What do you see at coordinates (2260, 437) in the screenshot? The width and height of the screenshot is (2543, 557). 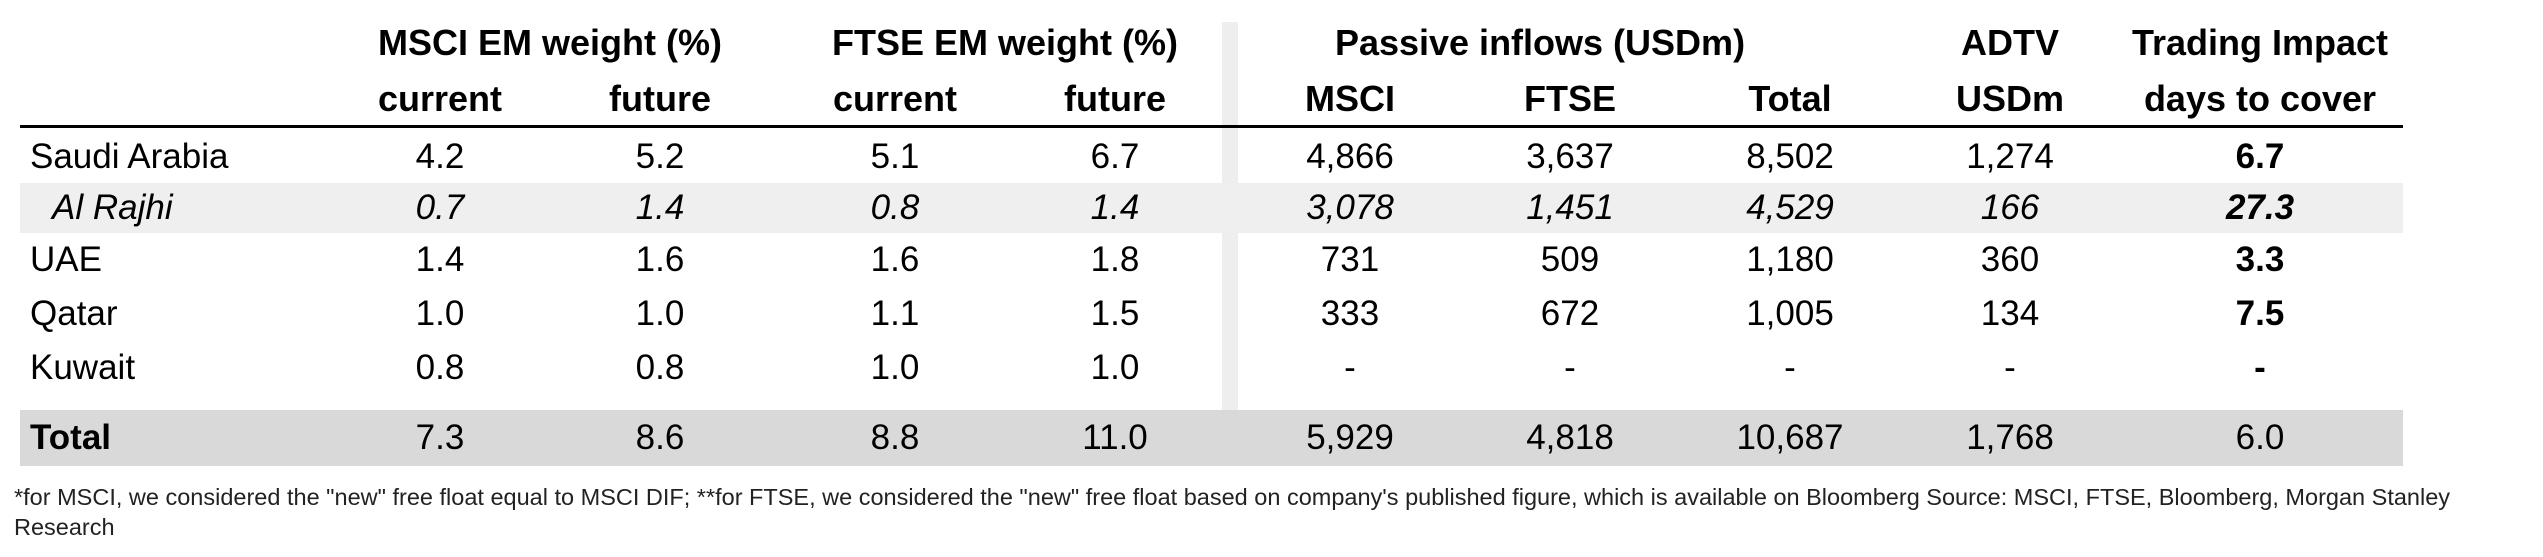 I see `total-days-to-cover: 6.0` at bounding box center [2260, 437].